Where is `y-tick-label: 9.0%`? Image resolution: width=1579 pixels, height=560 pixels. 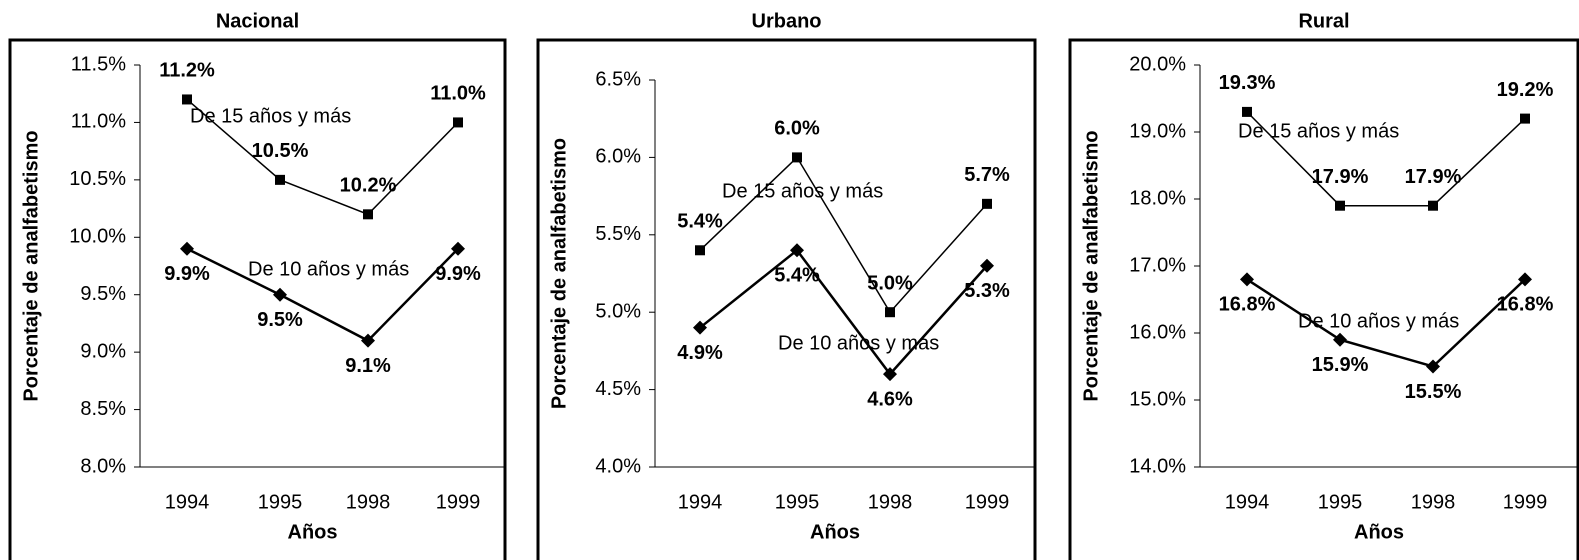 y-tick-label: 9.0% is located at coordinates (103, 351).